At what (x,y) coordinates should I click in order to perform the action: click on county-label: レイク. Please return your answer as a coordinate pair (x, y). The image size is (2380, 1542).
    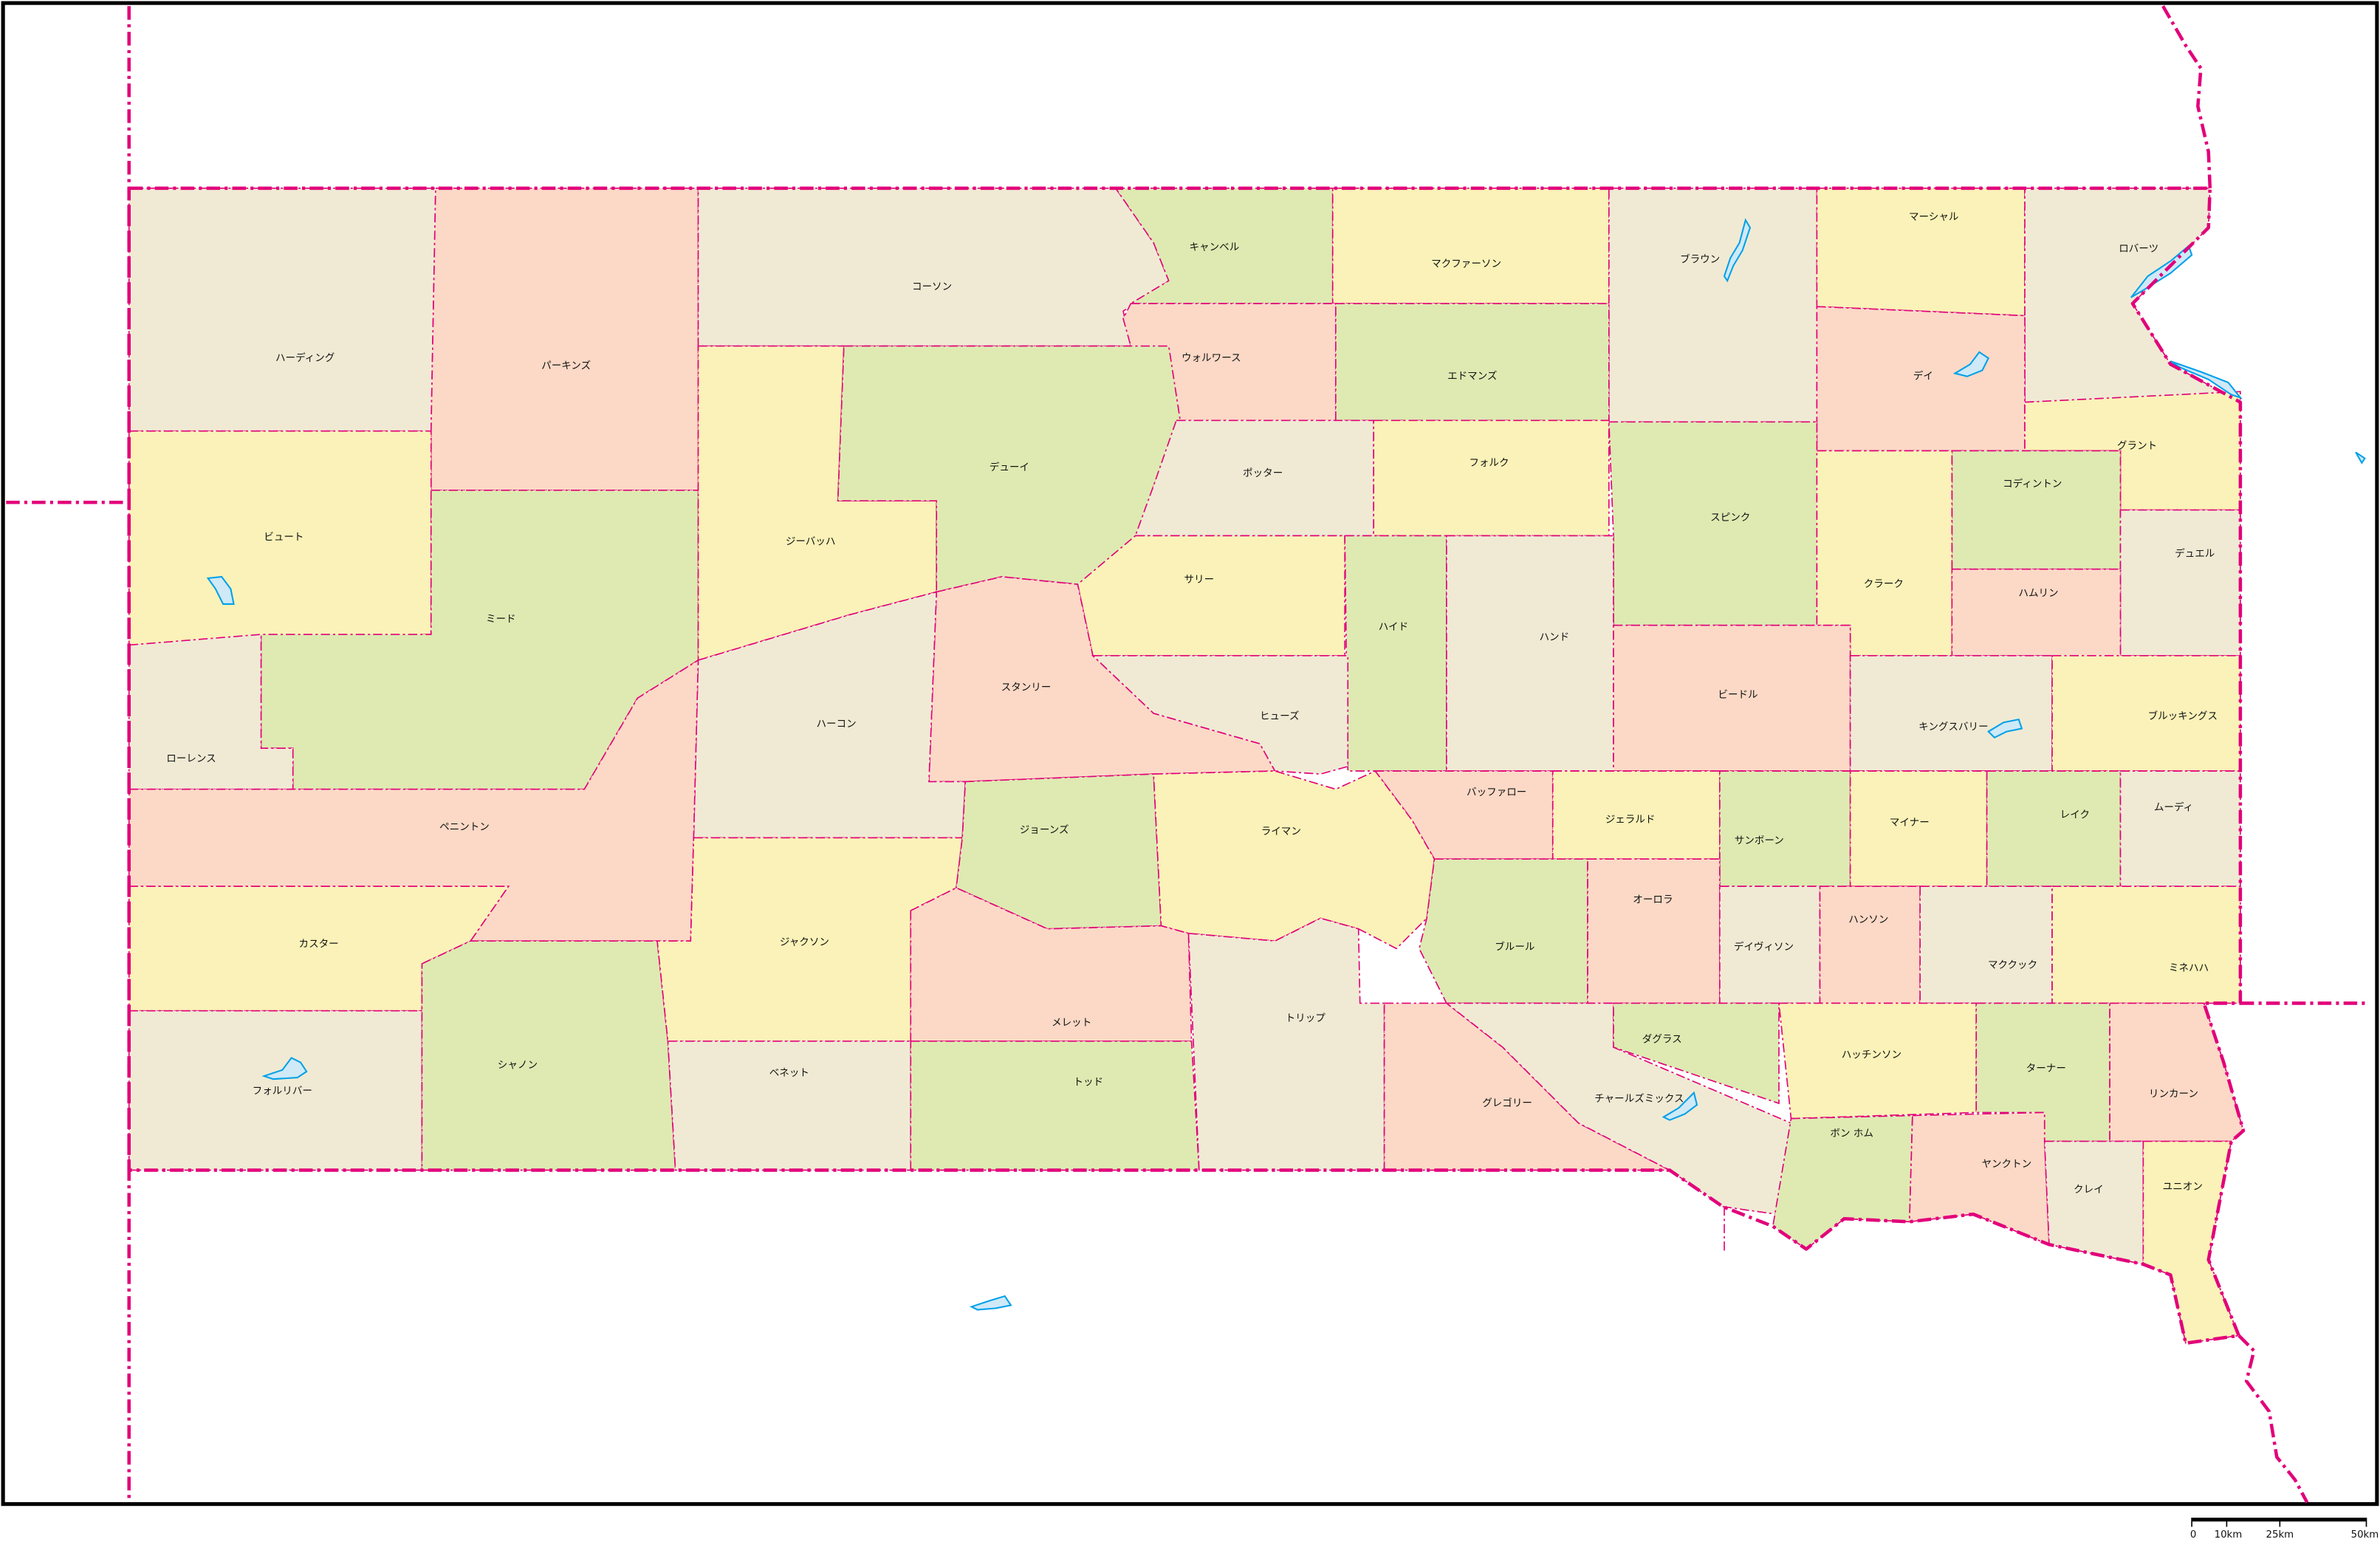
    Looking at the image, I should click on (2075, 815).